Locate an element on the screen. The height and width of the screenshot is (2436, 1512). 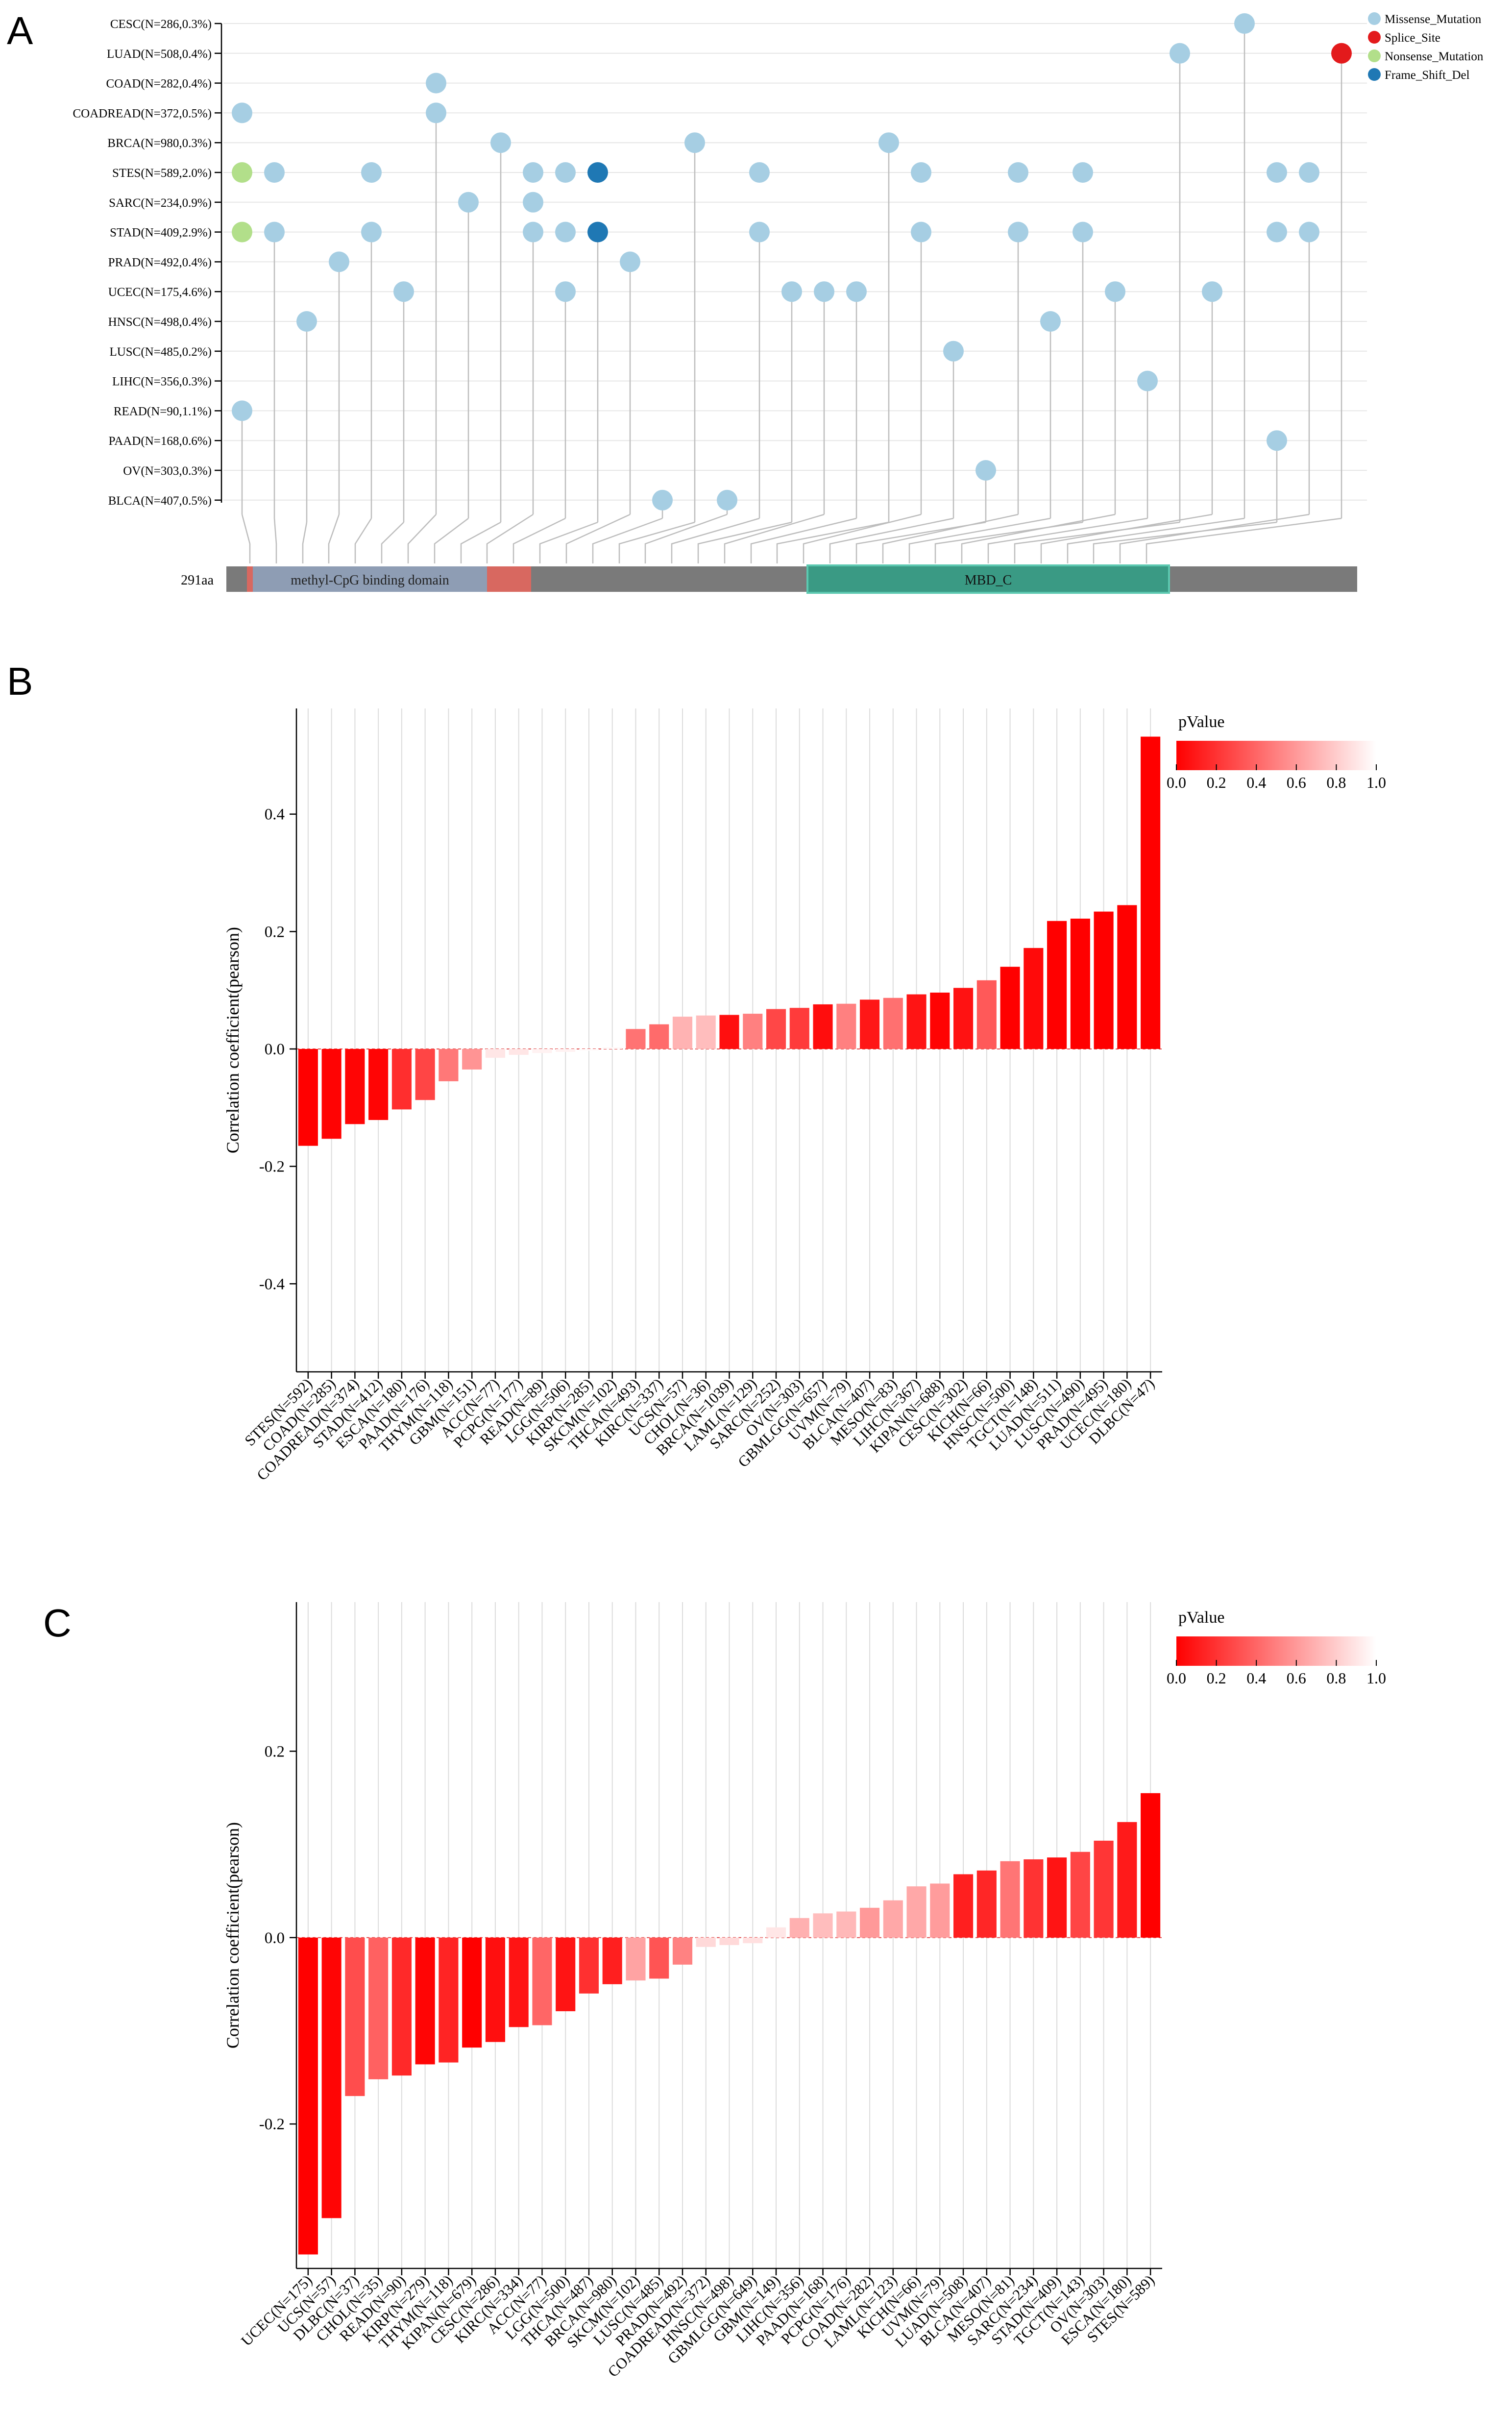
y-tick-label: -0.2 is located at coordinates (272, 2124).